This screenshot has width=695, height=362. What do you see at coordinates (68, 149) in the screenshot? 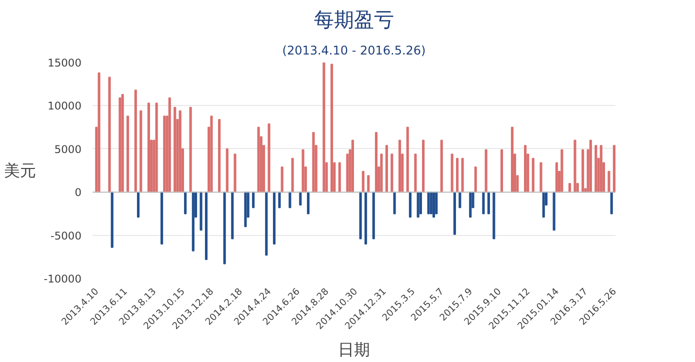
I see `y-tick-label: 5000` at bounding box center [68, 149].